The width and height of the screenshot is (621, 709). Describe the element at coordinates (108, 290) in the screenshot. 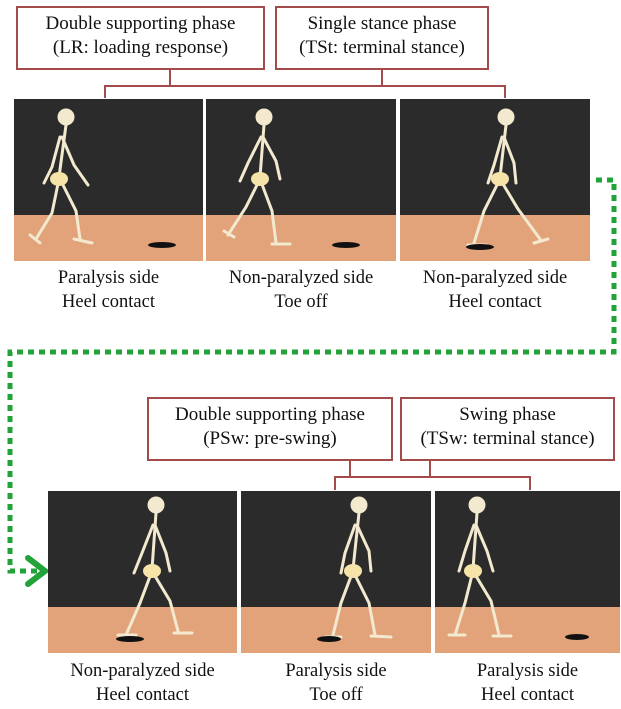

I see `frame-caption-1: Paralysis side Heel contact` at that location.